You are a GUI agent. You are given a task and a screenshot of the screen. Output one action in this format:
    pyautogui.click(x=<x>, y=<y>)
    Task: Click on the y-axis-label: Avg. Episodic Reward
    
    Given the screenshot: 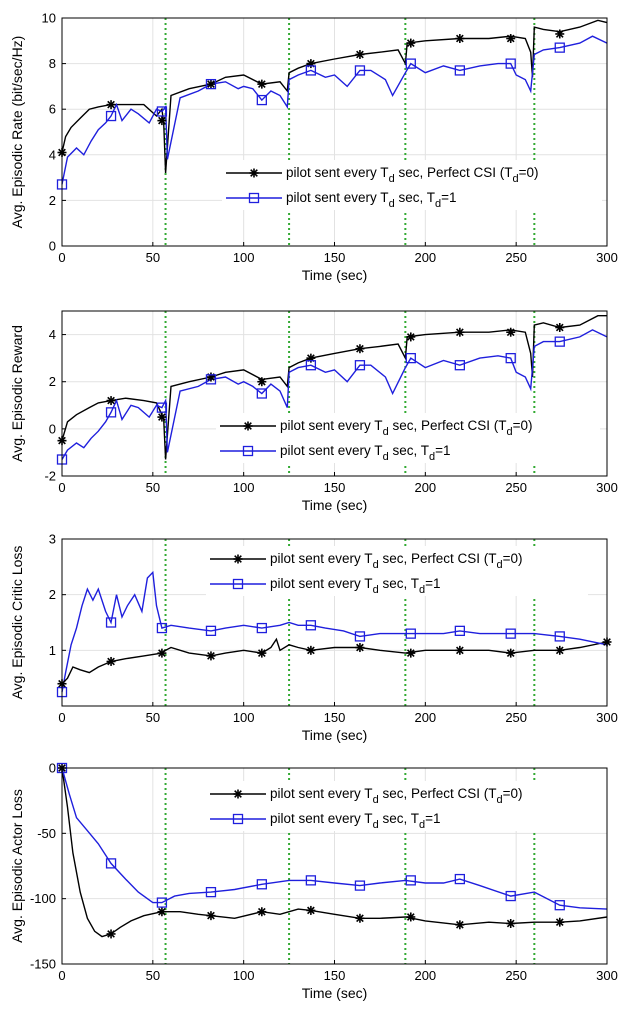 What is the action you would take?
    pyautogui.click(x=17, y=393)
    